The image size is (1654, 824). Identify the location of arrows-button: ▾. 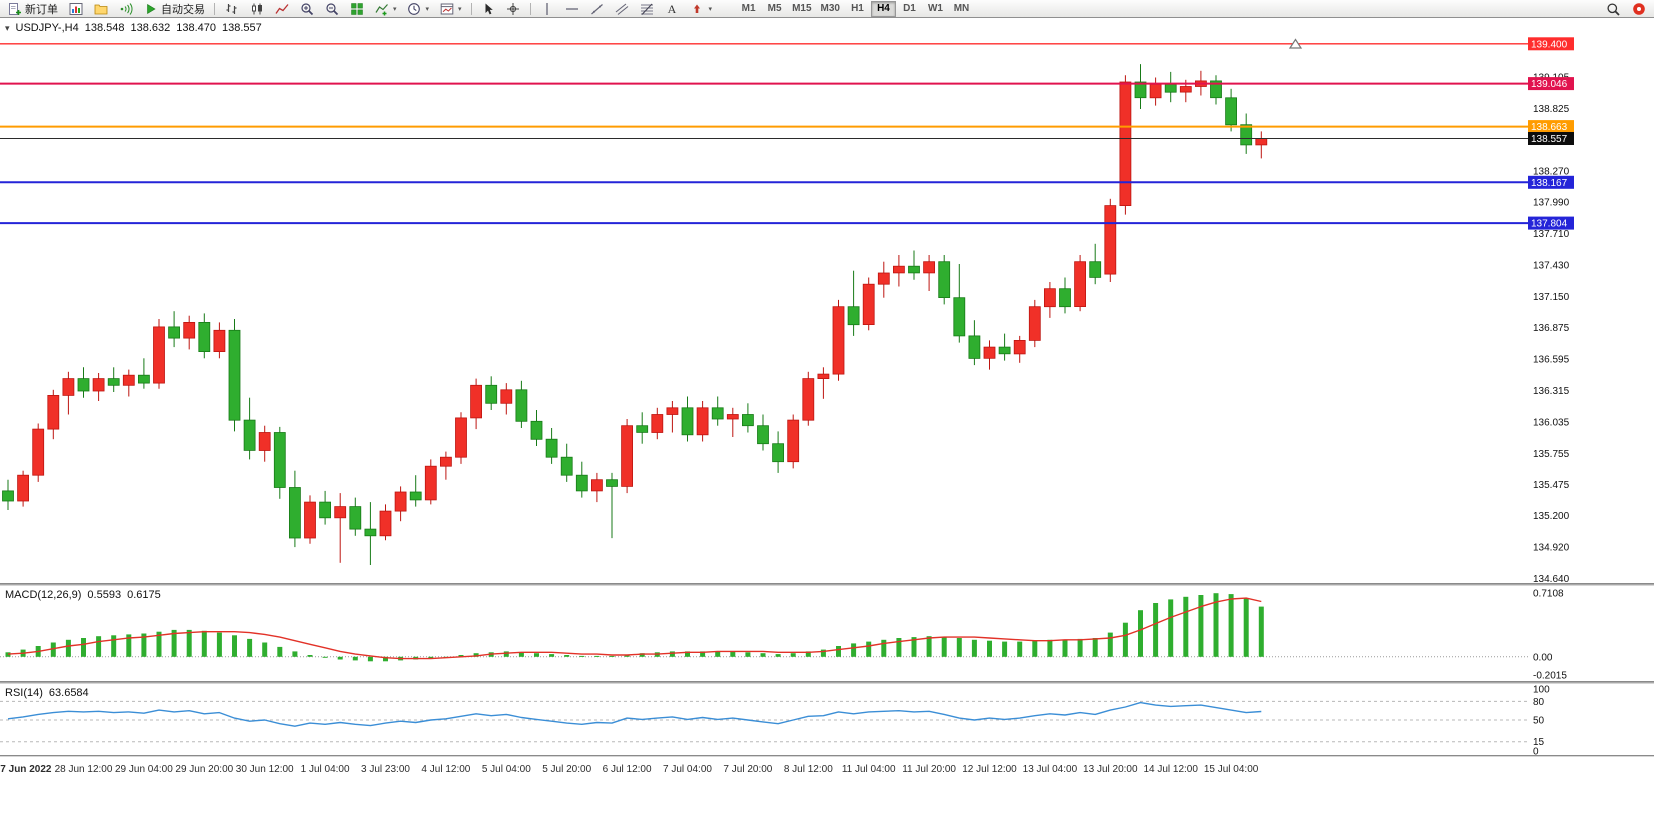
(701, 9).